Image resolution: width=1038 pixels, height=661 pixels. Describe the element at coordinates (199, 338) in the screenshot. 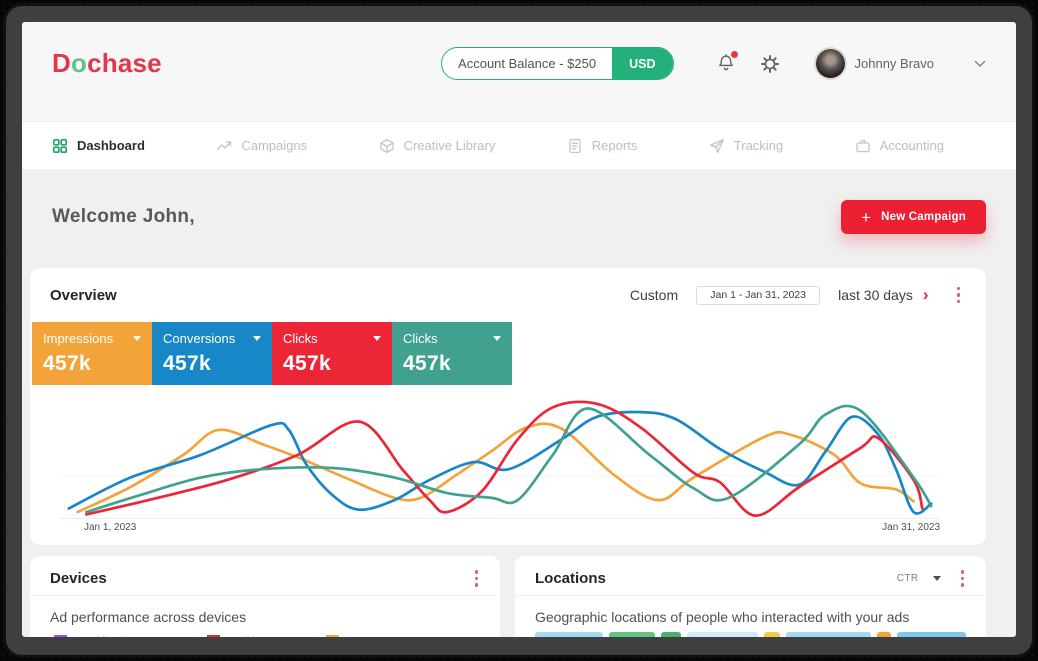

I see `stat-label: Conversions` at that location.